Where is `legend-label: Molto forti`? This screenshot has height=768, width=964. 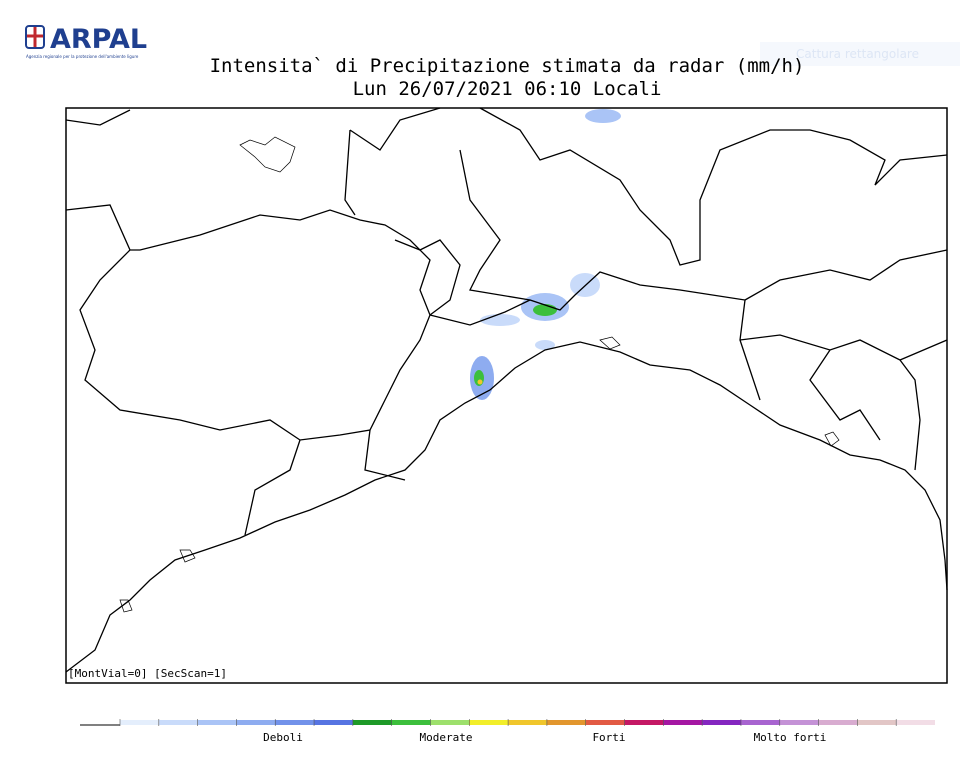 legend-label: Molto forti is located at coordinates (790, 737).